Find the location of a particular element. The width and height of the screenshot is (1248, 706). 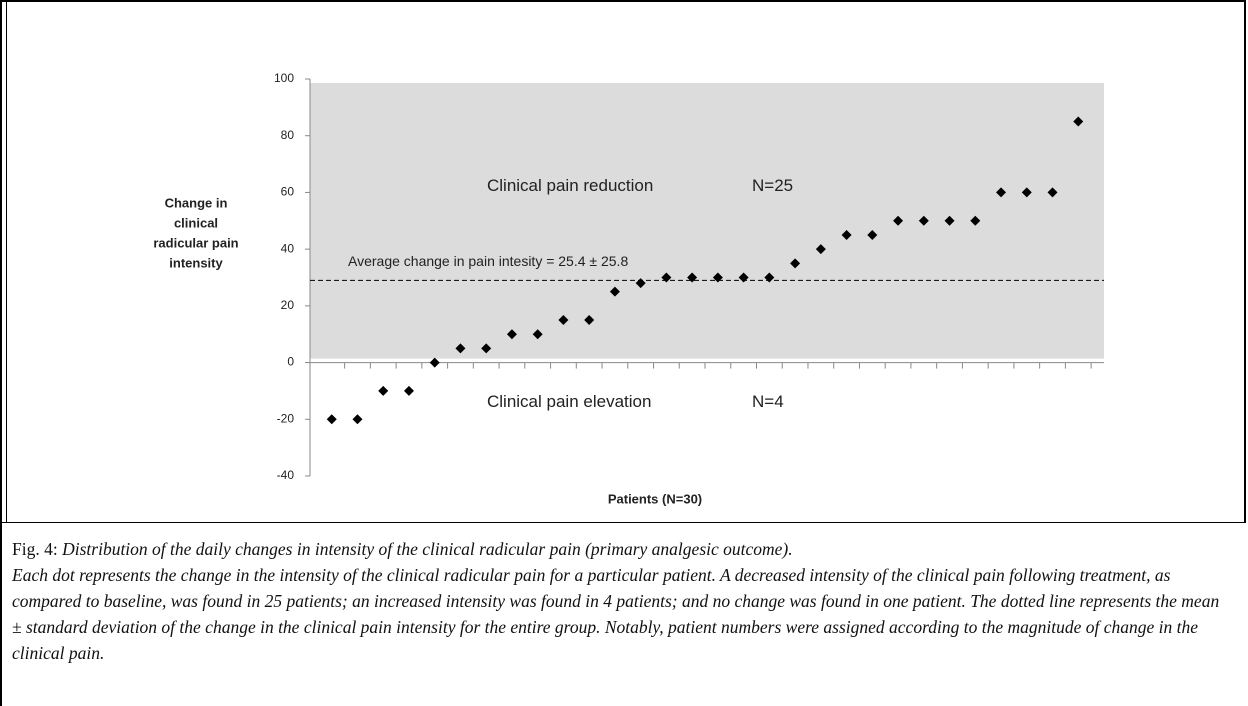

y-tick-label: -20 is located at coordinates (286, 418).